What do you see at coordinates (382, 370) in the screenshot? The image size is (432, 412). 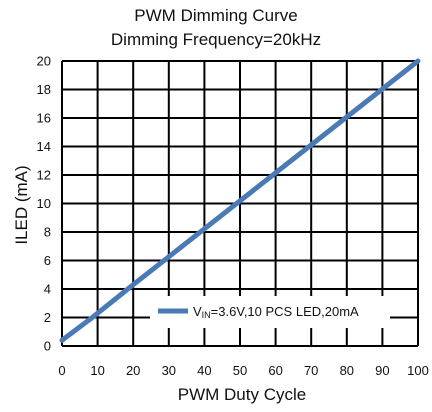 I see `x-tick-label: 90` at bounding box center [382, 370].